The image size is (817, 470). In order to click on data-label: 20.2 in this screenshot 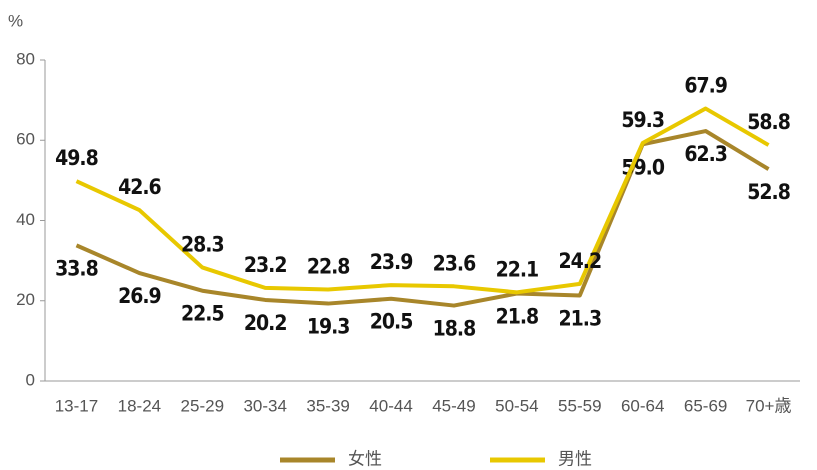, I will do `click(265, 323)`.